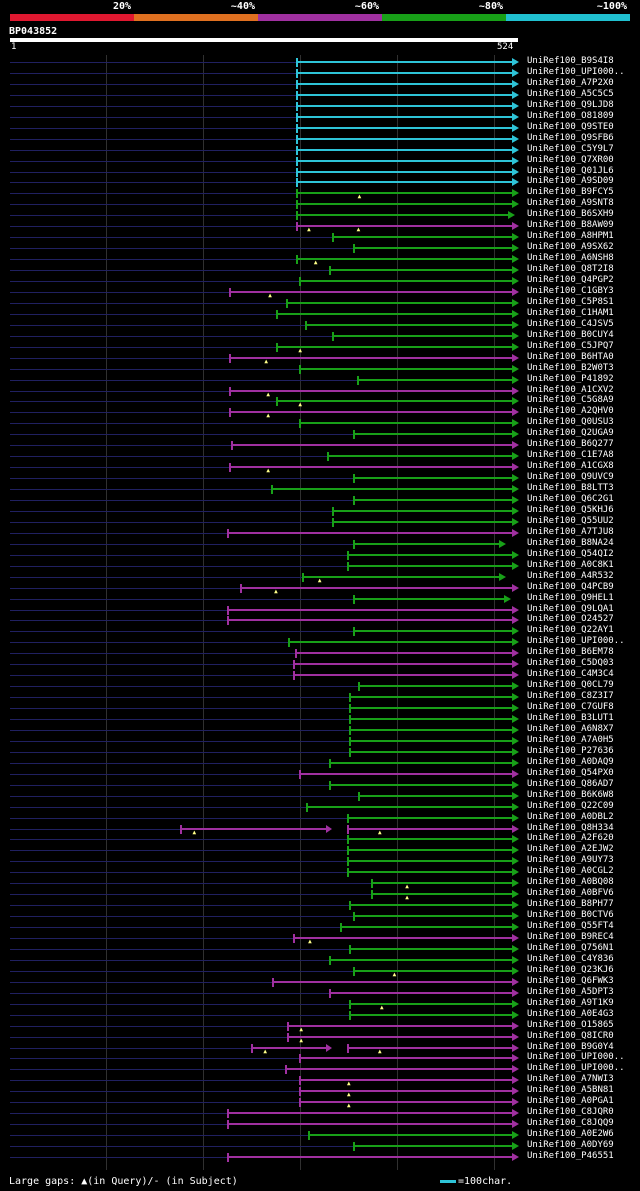 The width and height of the screenshot is (640, 1191). Describe the element at coordinates (570, 334) in the screenshot. I see `hit-label-link: UniRef100_B0CUY4` at that location.